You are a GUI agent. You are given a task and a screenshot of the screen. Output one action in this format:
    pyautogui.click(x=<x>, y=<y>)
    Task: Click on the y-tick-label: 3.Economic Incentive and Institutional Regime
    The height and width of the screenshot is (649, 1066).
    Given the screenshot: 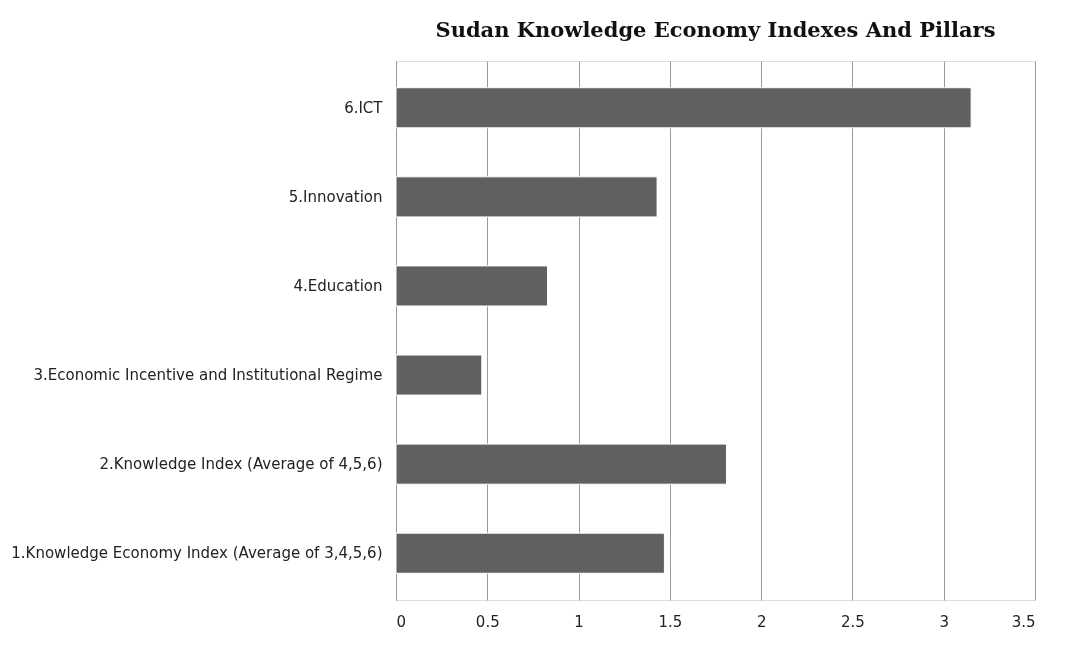 What is the action you would take?
    pyautogui.click(x=208, y=375)
    